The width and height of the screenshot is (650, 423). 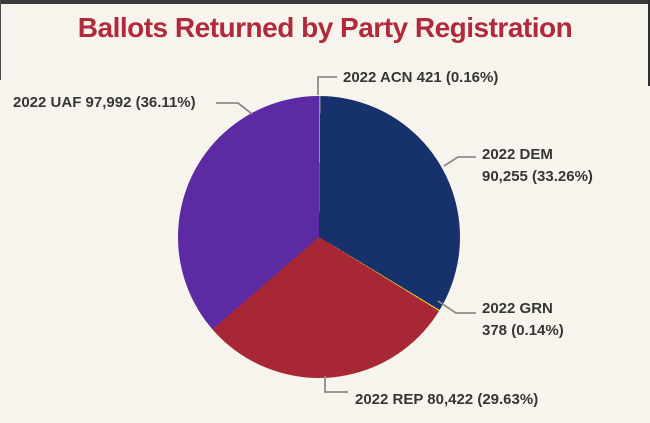 I want to click on slice-label-dem: 2022 DEM 90,255 (33.26%), so click(x=537, y=166).